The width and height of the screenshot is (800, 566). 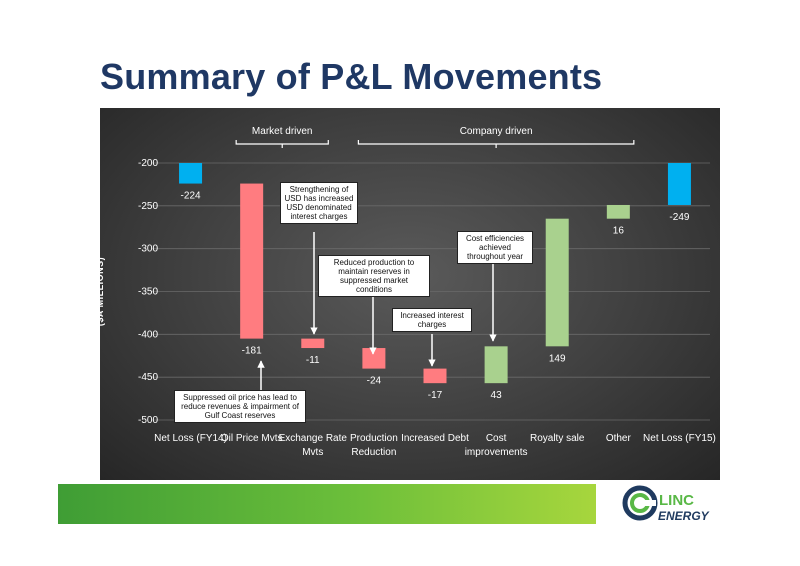 I want to click on logo-text-bottom: ENERGY, so click(x=684, y=516).